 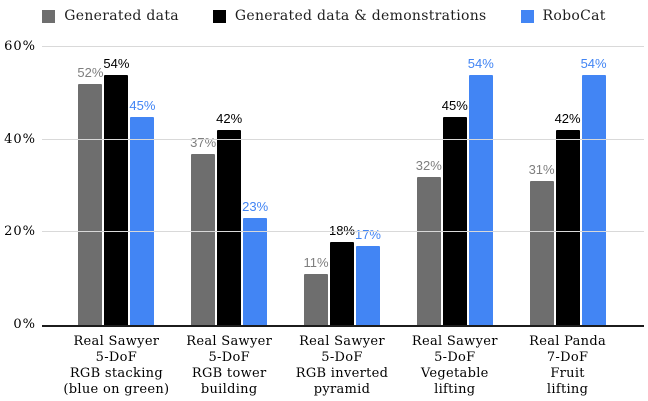 I want to click on legend-item-robocat: RoboCat, so click(x=563, y=16).